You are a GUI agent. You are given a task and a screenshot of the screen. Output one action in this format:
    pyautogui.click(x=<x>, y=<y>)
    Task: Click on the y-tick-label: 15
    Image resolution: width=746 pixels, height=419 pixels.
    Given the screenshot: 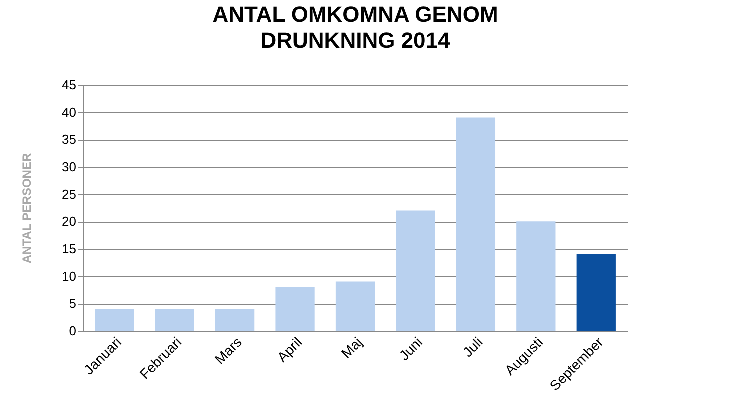 What is the action you would take?
    pyautogui.click(x=69, y=249)
    